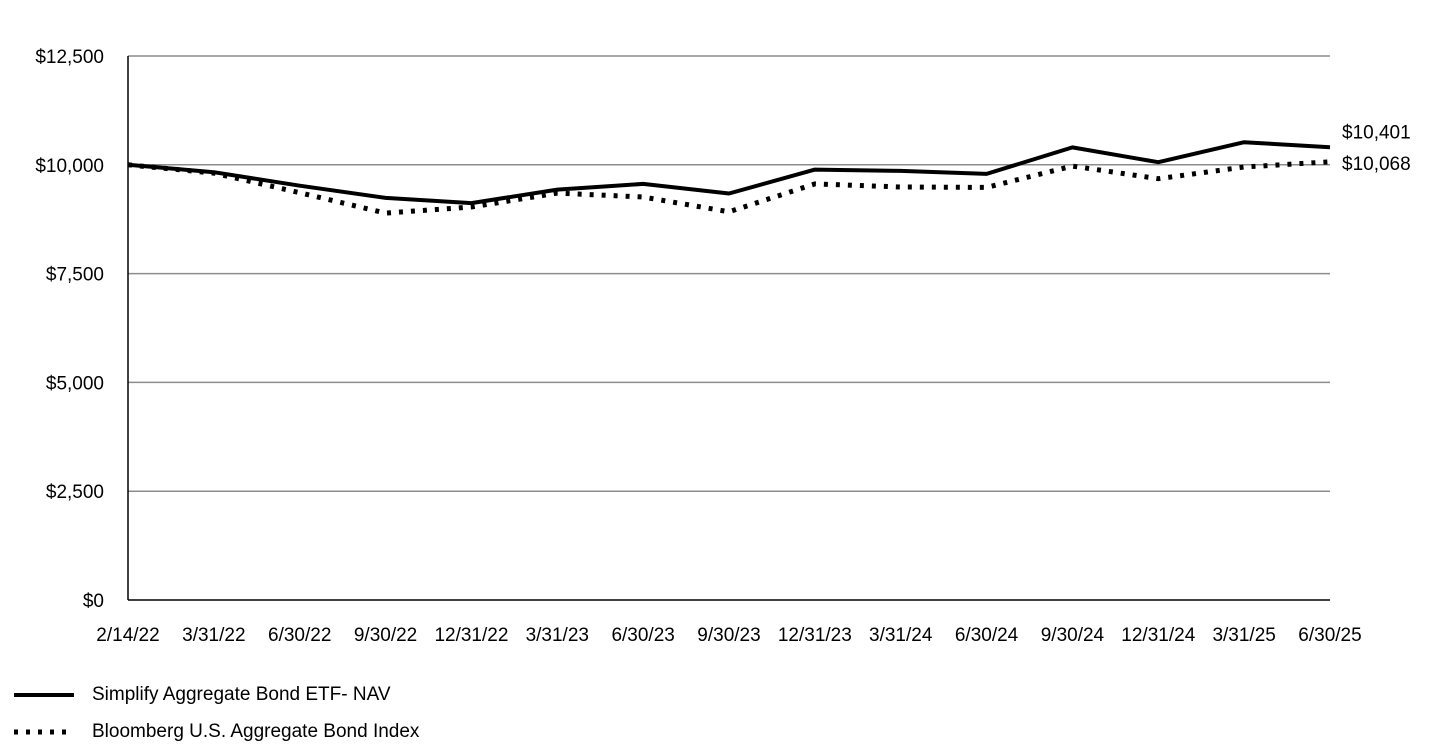 The image size is (1440, 750). What do you see at coordinates (1376, 164) in the screenshot?
I see `end-label-index: $10,068` at bounding box center [1376, 164].